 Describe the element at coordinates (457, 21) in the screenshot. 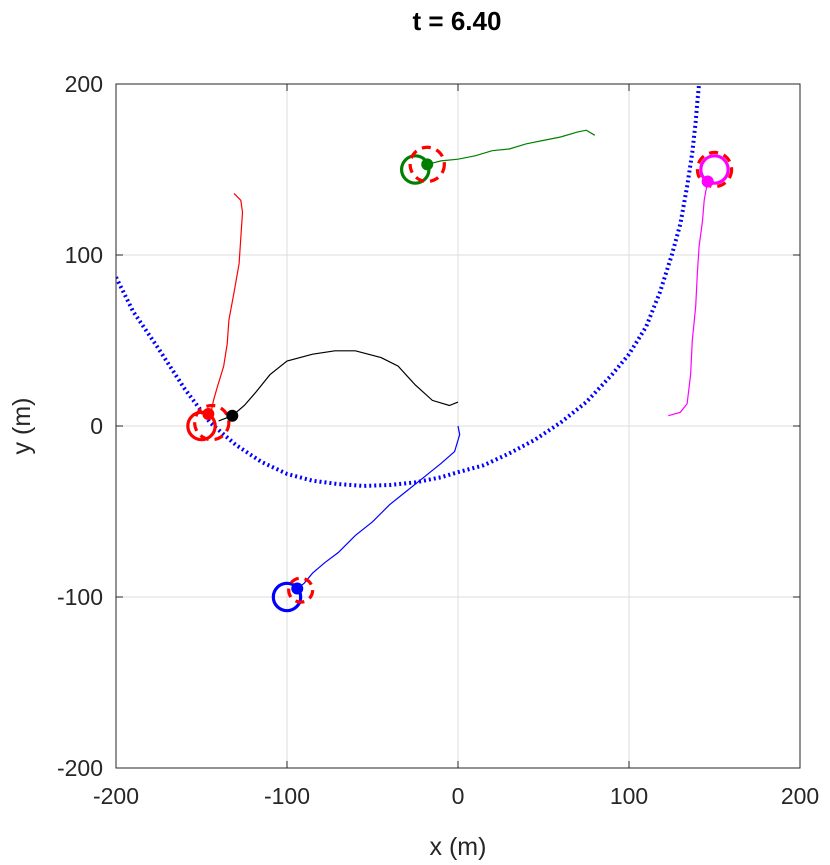

I see `chart-title: t = 6.40` at that location.